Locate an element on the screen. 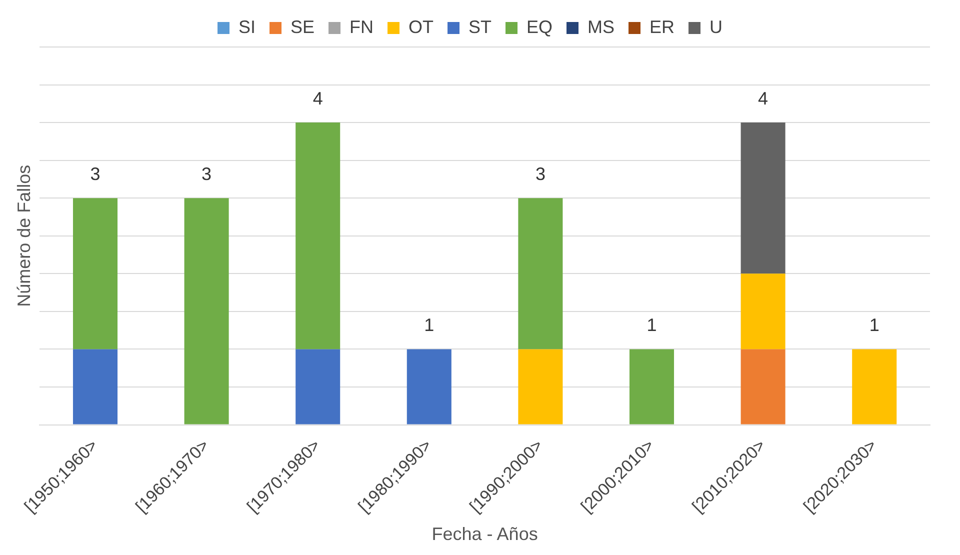 This screenshot has height=555, width=960. legend-label: U is located at coordinates (716, 26).